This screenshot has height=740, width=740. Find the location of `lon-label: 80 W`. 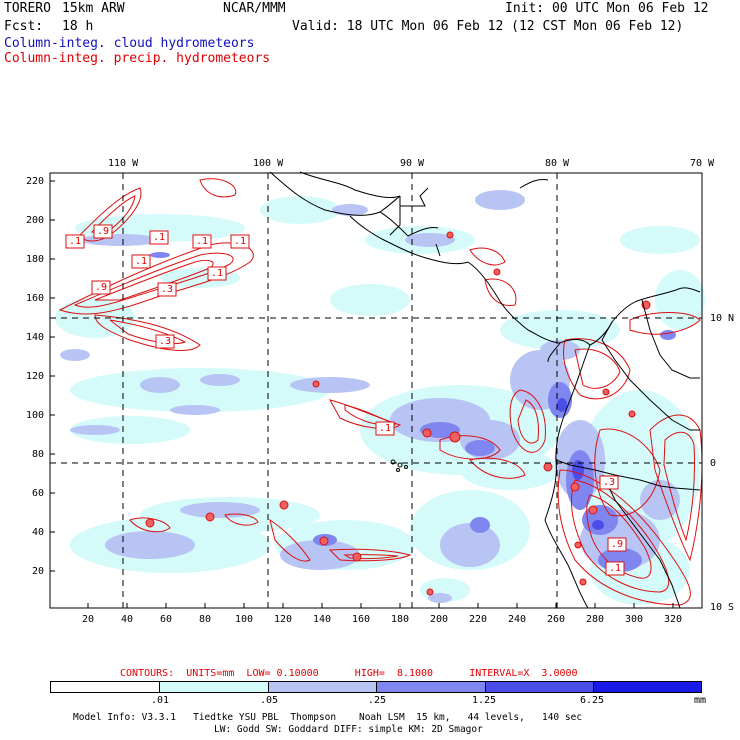

lon-label: 80 W is located at coordinates (557, 163).